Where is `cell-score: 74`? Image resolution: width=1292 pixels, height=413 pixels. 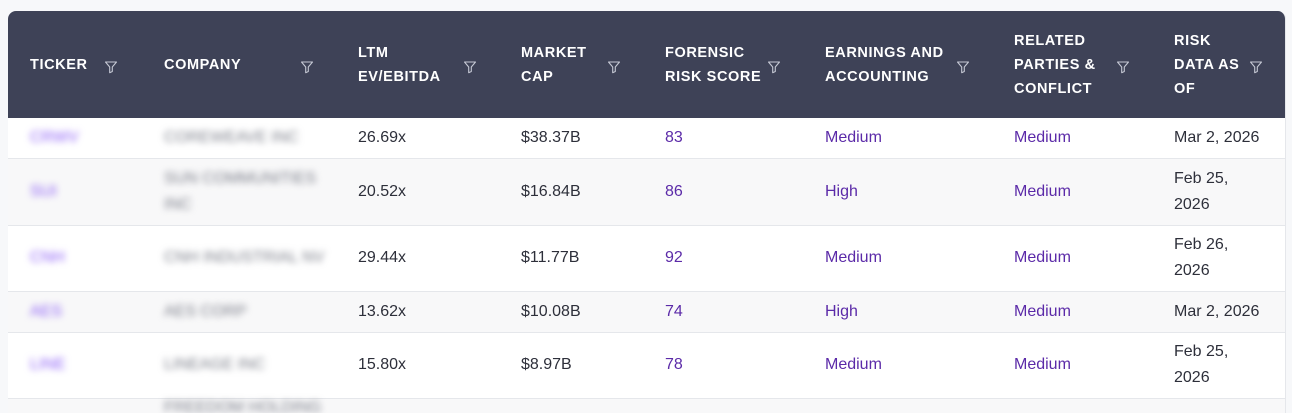 cell-score: 74 is located at coordinates (723, 312).